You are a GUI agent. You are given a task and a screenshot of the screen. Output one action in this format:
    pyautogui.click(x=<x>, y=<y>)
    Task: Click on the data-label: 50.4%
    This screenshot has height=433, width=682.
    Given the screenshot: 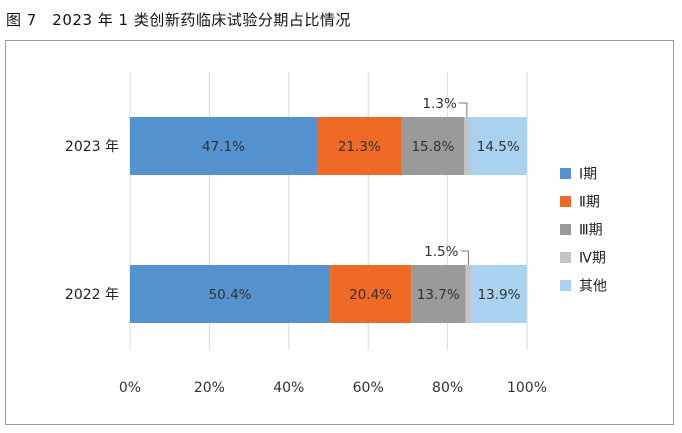 What is the action you would take?
    pyautogui.click(x=230, y=295)
    